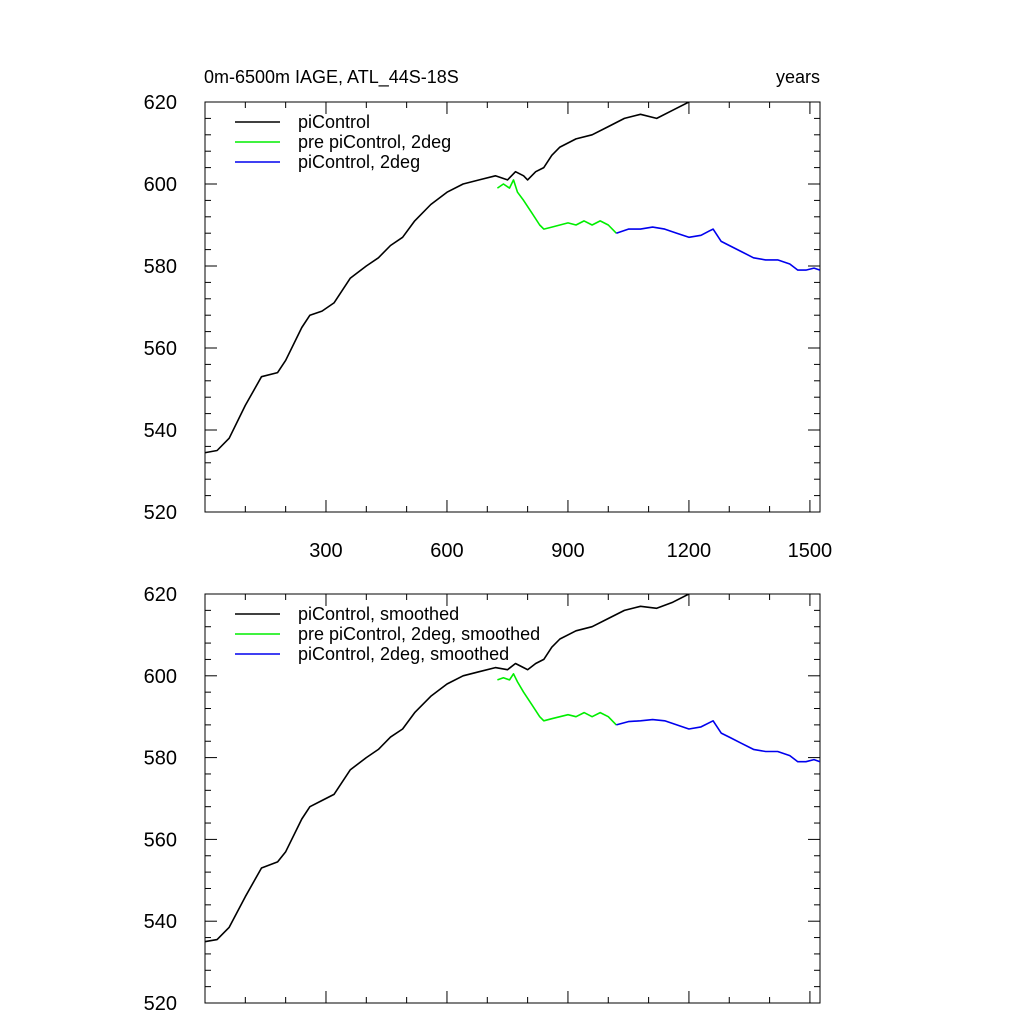  I want to click on x-tick-label: 600, so click(446, 551).